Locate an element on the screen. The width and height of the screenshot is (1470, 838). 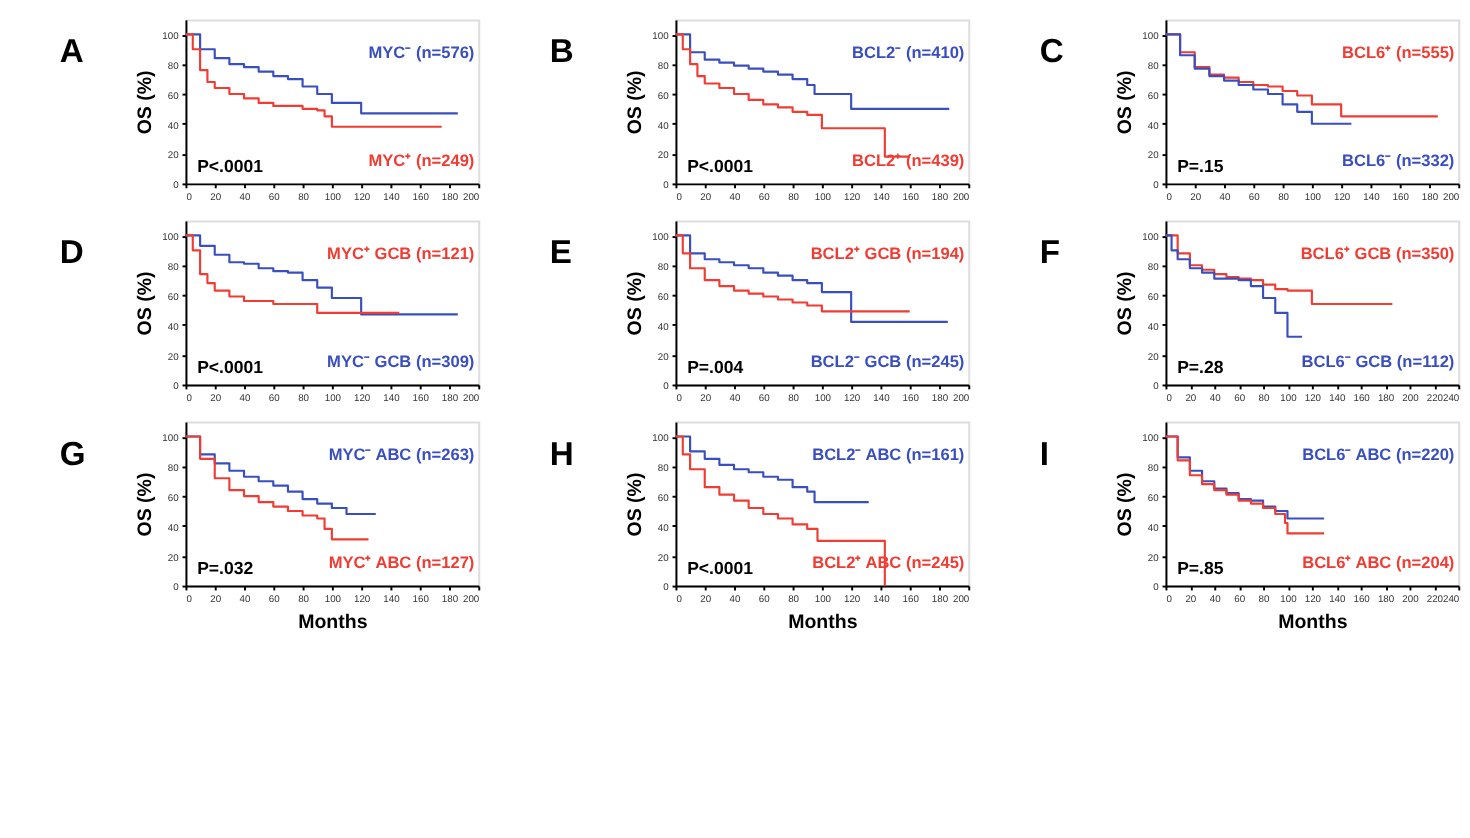
chart-title: G is located at coordinates (72, 453).